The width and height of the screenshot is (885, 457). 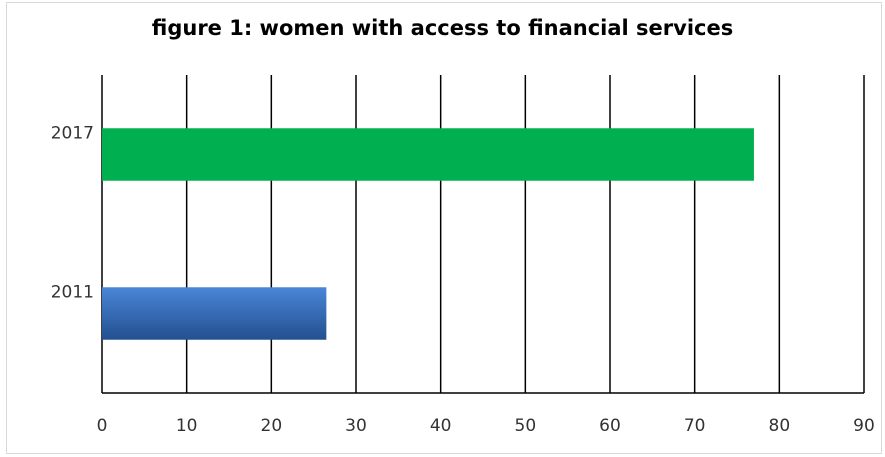 What do you see at coordinates (72, 134) in the screenshot?
I see `category-label: 2017` at bounding box center [72, 134].